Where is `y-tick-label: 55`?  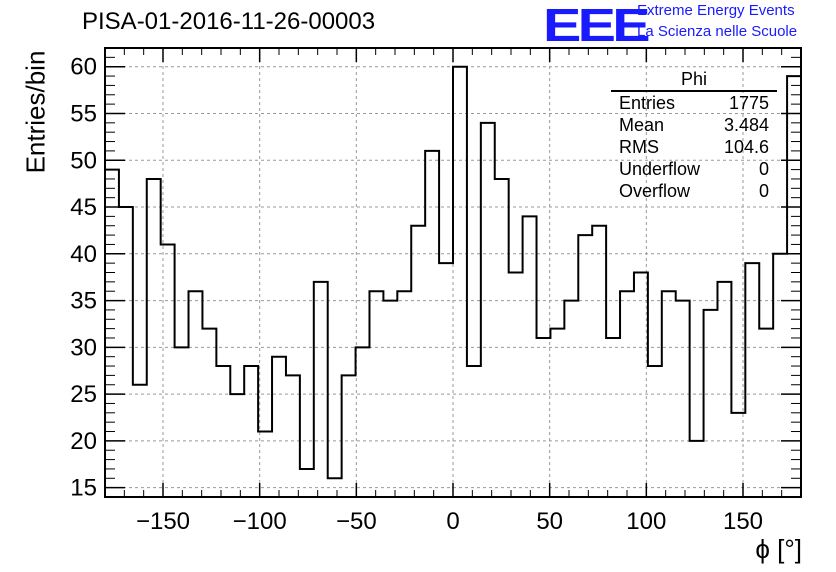 y-tick-label: 55 is located at coordinates (83, 113).